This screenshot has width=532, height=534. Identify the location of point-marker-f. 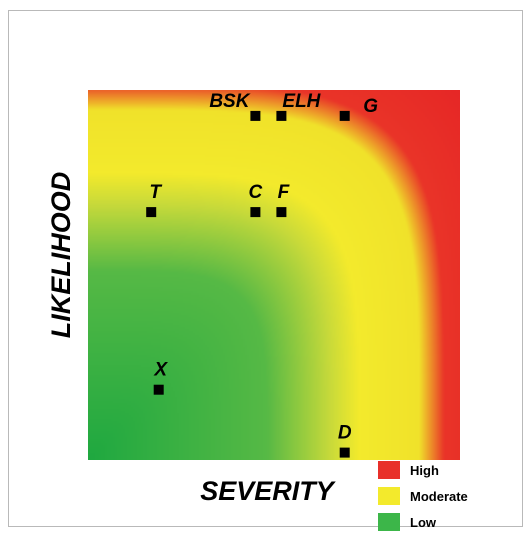
(281, 212).